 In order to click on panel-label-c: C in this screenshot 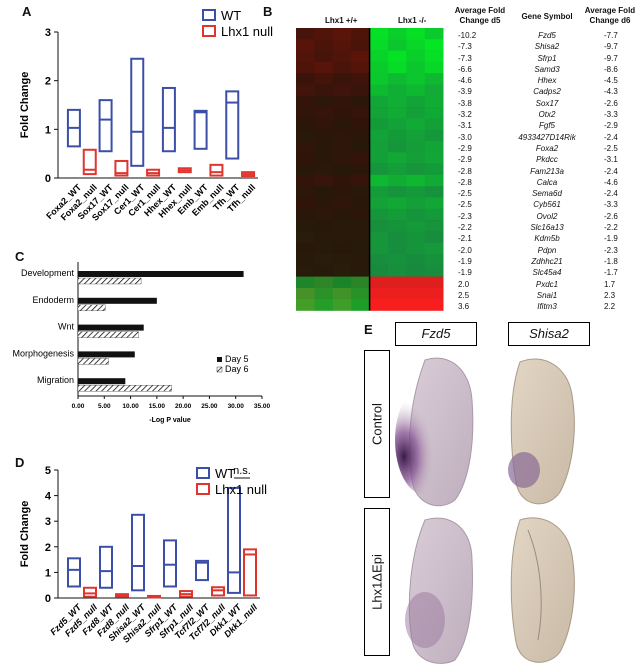, I will do `click(20, 256)`.